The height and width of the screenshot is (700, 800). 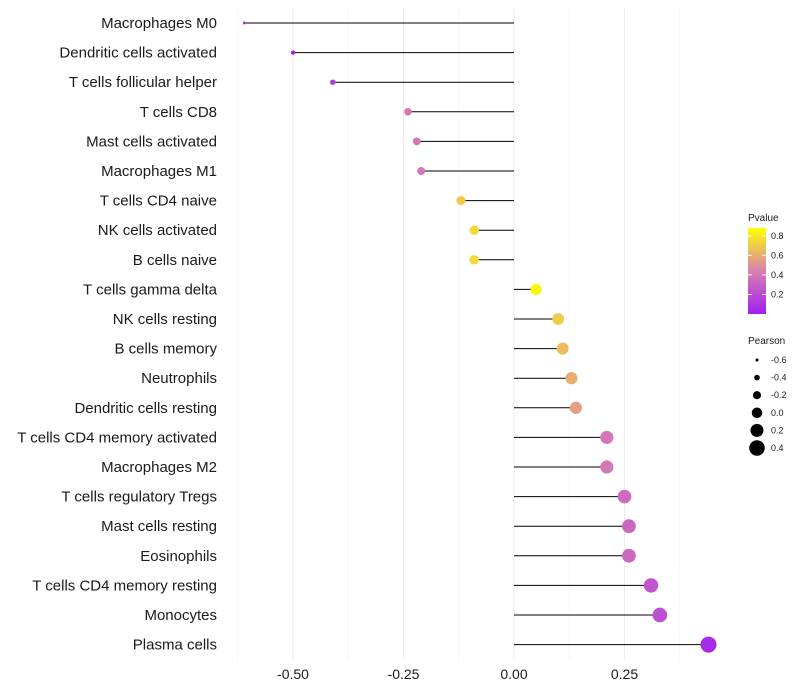 What do you see at coordinates (159, 23) in the screenshot?
I see `y-axis-label: Macrophages M0` at bounding box center [159, 23].